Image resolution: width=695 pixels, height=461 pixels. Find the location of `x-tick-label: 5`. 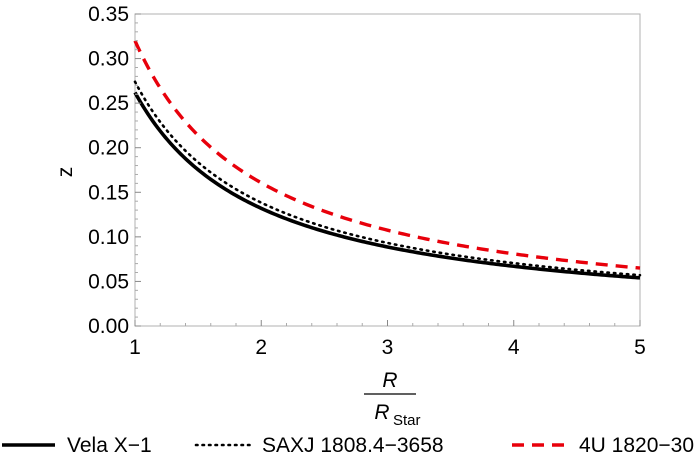

x-tick-label: 5 is located at coordinates (640, 347).